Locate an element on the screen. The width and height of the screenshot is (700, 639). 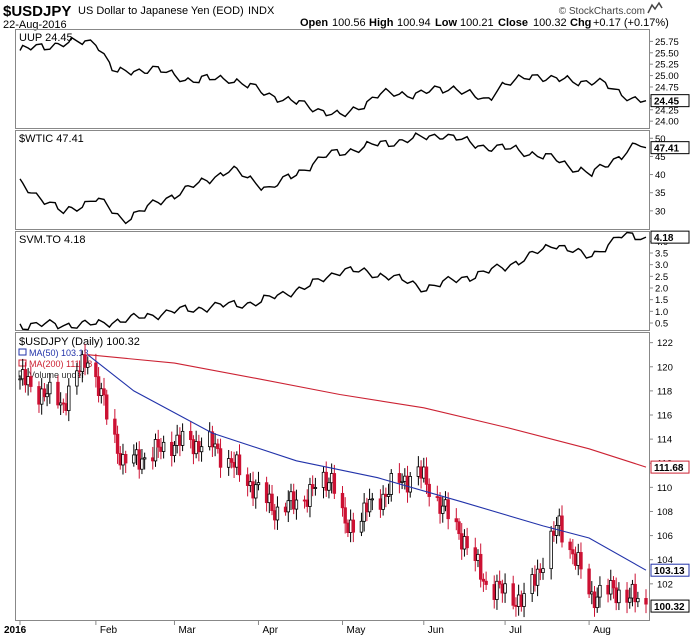
svm-ytick-label: 2.5 is located at coordinates (661, 277).